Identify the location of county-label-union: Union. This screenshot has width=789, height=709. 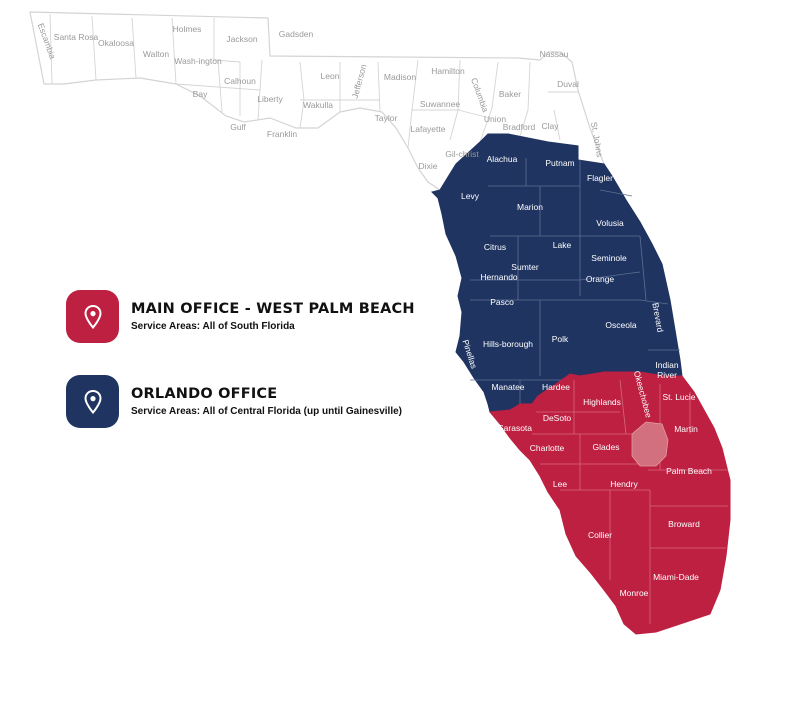
(495, 119).